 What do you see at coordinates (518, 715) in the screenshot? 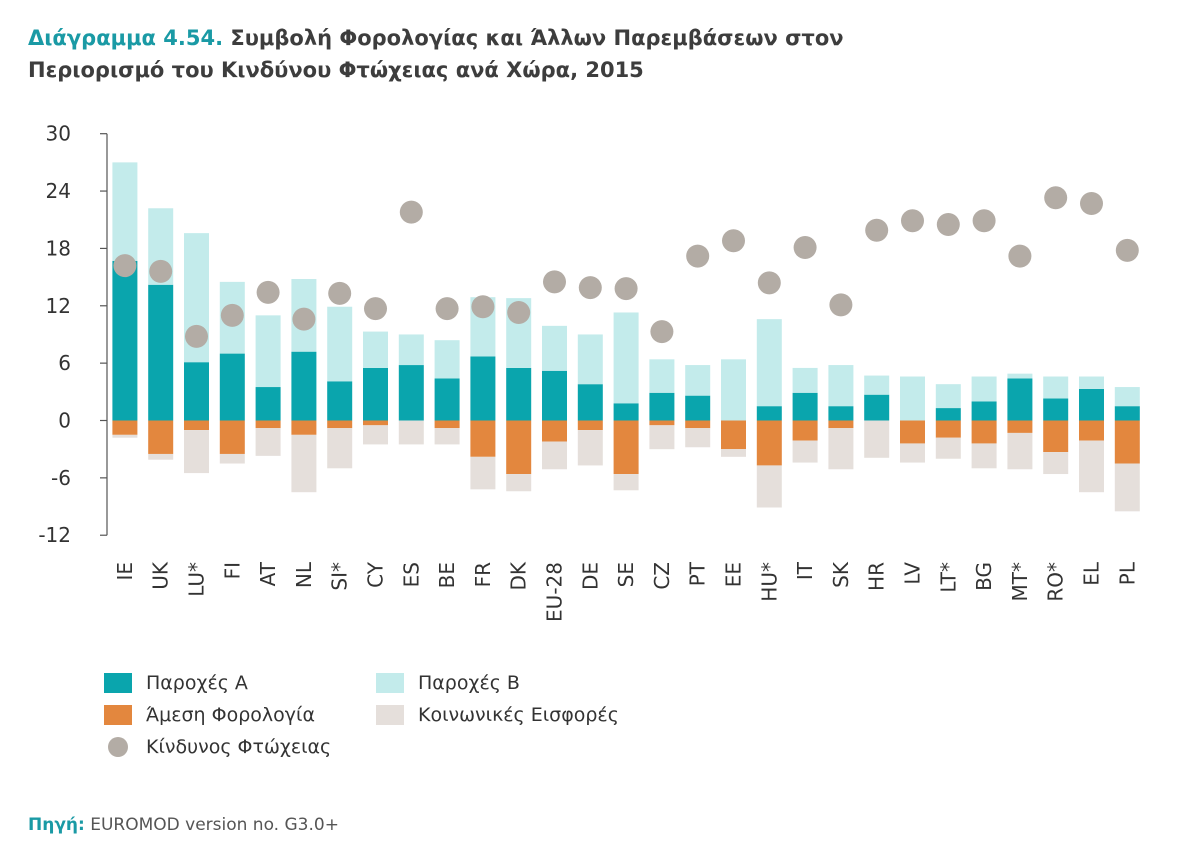
I see `legend-label-social-contrib: Κοινωνικές Εισφορές` at bounding box center [518, 715].